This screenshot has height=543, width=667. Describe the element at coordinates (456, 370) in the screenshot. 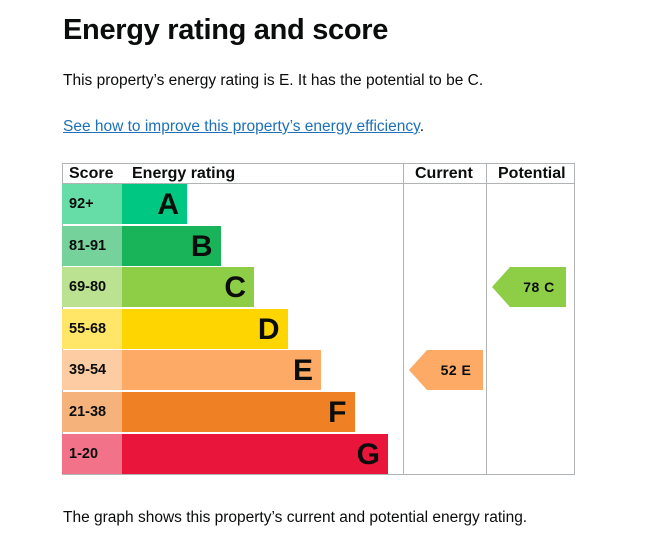

I see `arrow-label: 52 E` at that location.